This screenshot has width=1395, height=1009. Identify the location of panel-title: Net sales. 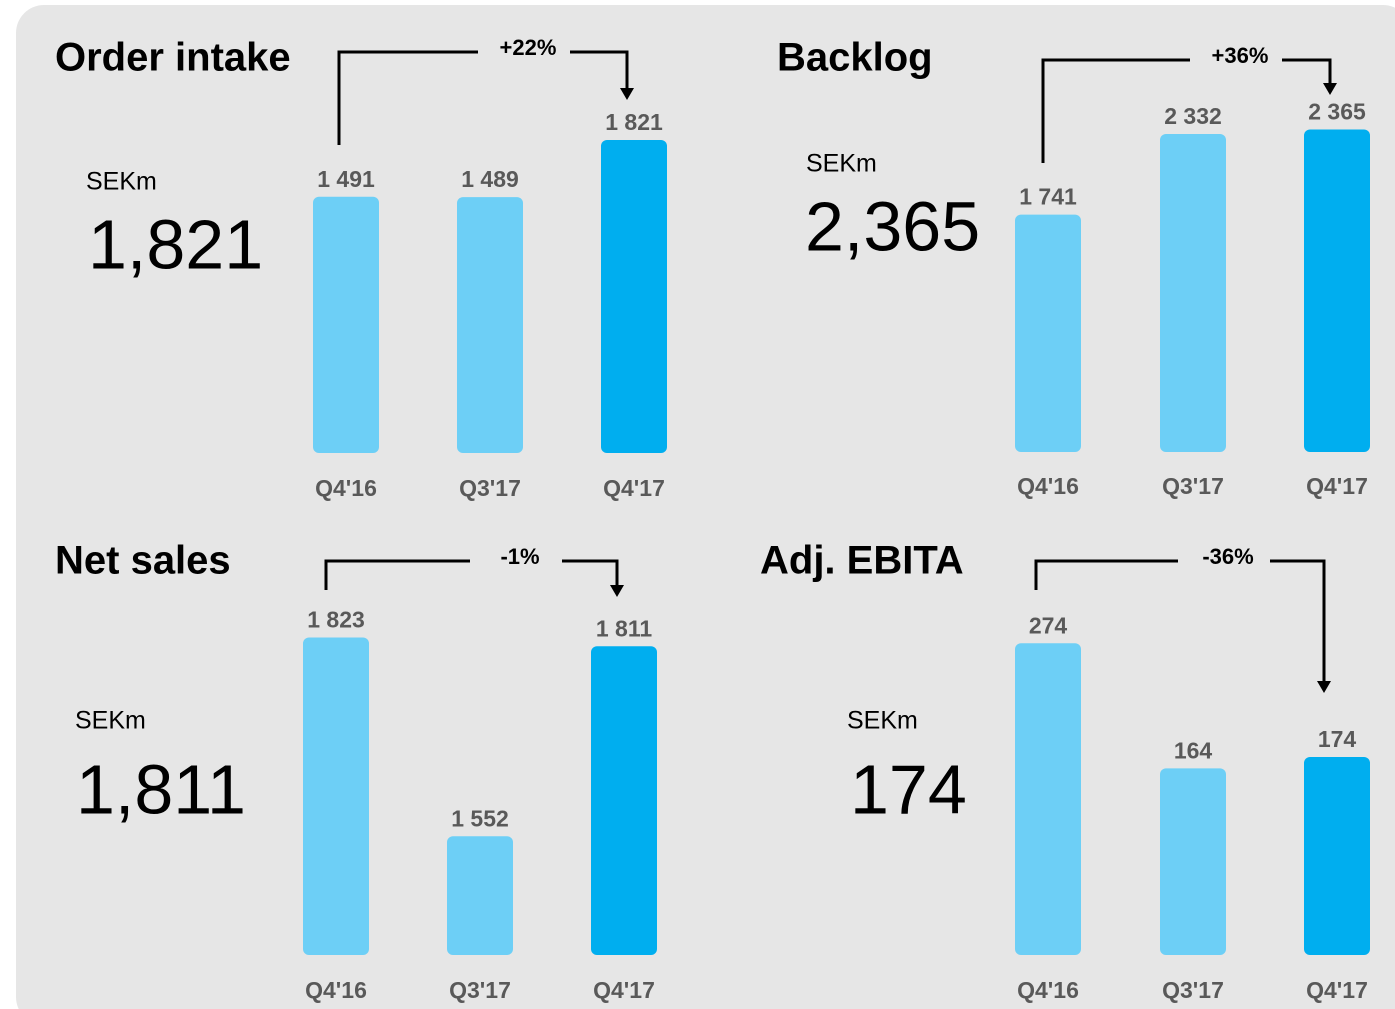
(143, 561).